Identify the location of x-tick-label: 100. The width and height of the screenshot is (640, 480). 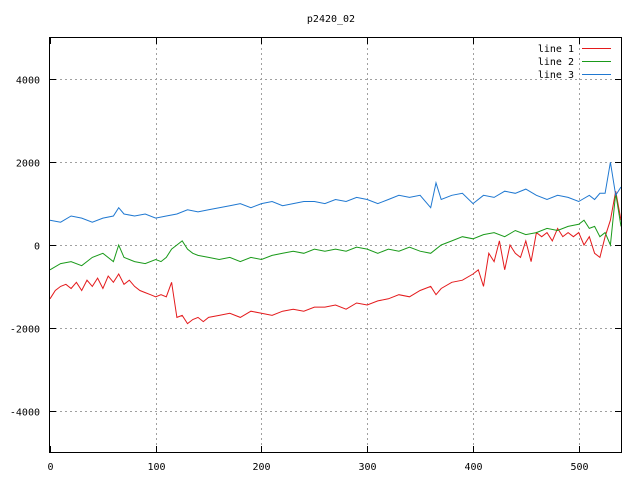
(156, 467).